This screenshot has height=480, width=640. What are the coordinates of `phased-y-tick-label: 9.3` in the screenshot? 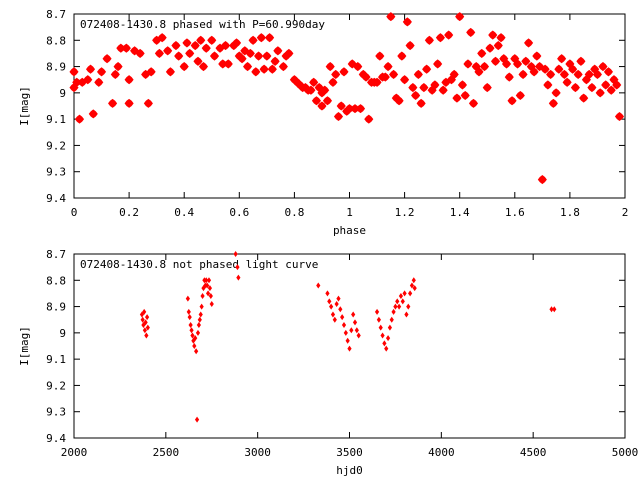 It's located at (56, 172).